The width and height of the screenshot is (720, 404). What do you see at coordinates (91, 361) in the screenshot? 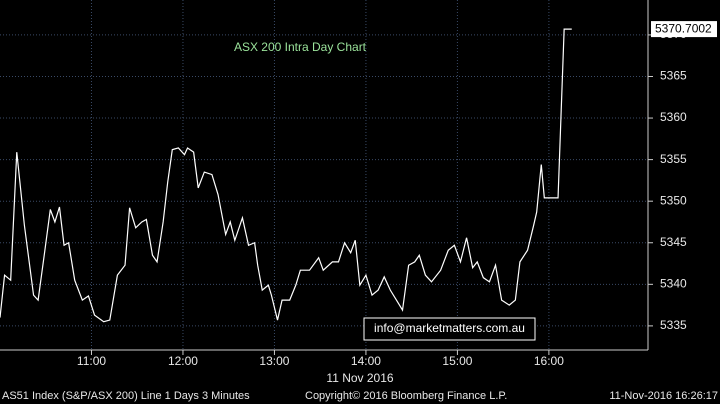
I see `x-tick-label: 11:00` at bounding box center [91, 361].